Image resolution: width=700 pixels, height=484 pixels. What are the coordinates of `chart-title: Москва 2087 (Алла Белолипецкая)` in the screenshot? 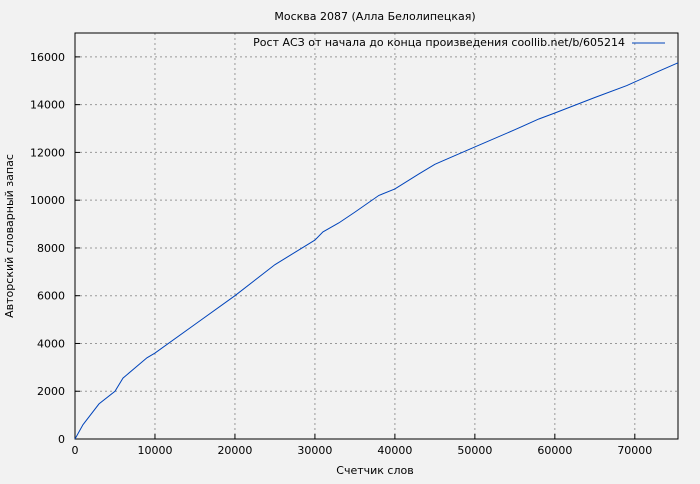 It's located at (374, 16).